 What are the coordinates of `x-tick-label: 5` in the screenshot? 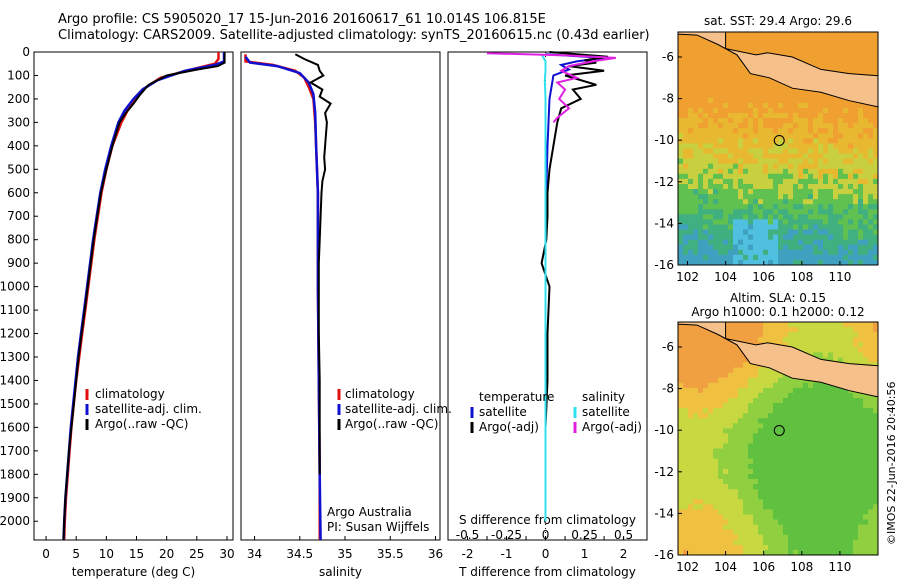 It's located at (76, 554).